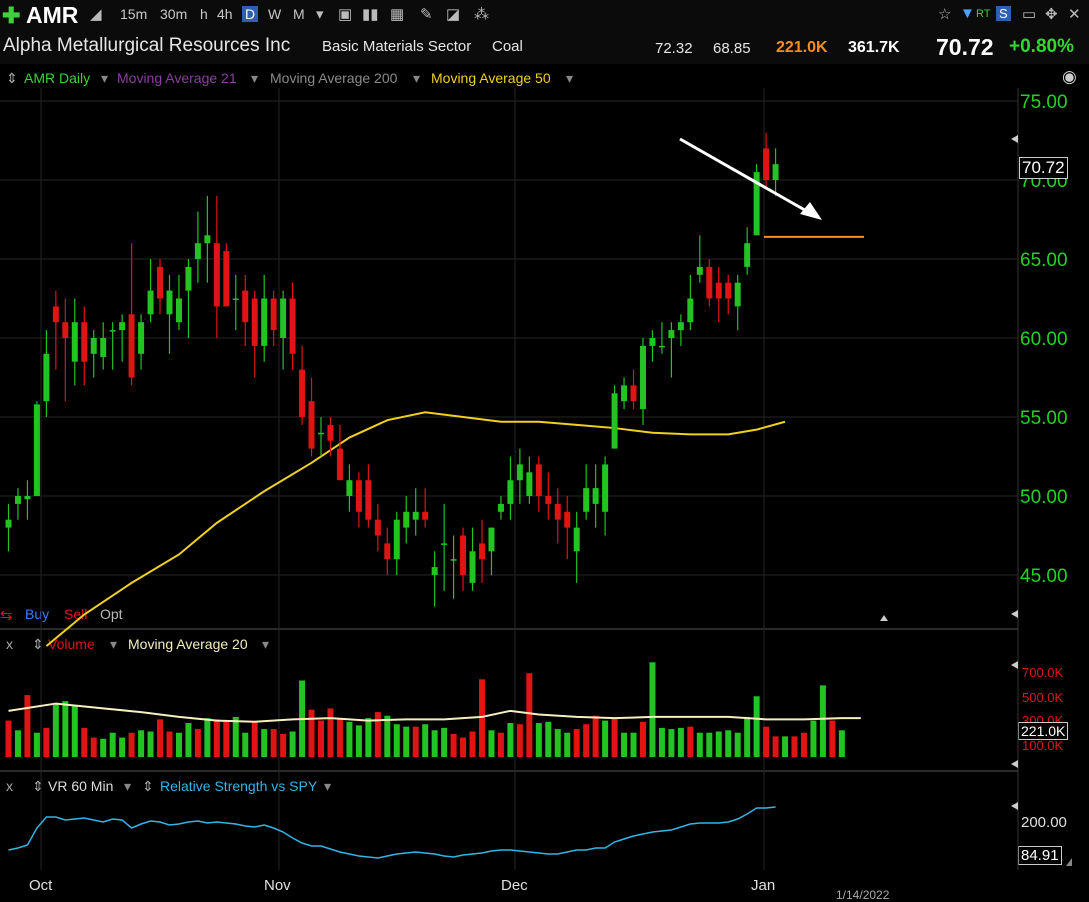 This screenshot has height=902, width=1089. What do you see at coordinates (392, 832) in the screenshot?
I see `rs-line` at bounding box center [392, 832].